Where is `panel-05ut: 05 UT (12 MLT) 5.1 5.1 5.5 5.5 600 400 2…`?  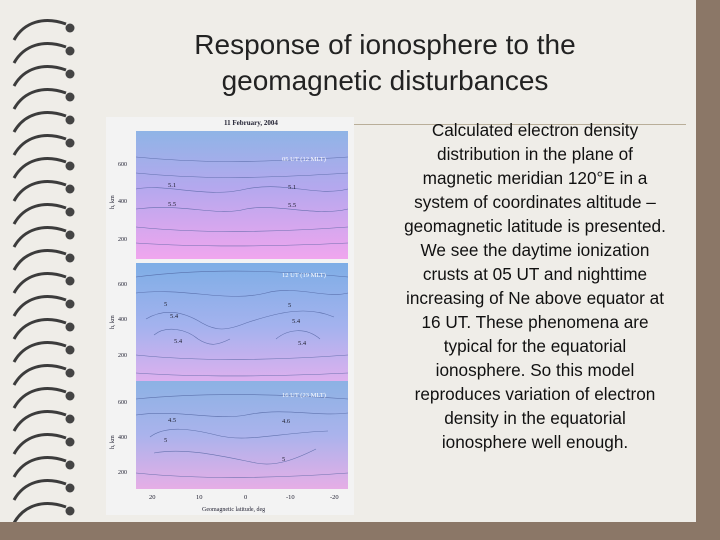
panel-05ut: 05 UT (12 MLT) 5.1 5.1 5.5 5.5 600 400 2… is located at coordinates (229, 195).